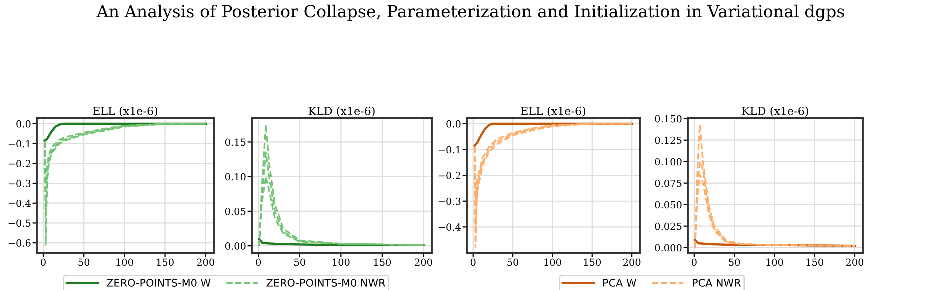 The image size is (942, 290). I want to click on legend-label: PCA W, so click(620, 283).